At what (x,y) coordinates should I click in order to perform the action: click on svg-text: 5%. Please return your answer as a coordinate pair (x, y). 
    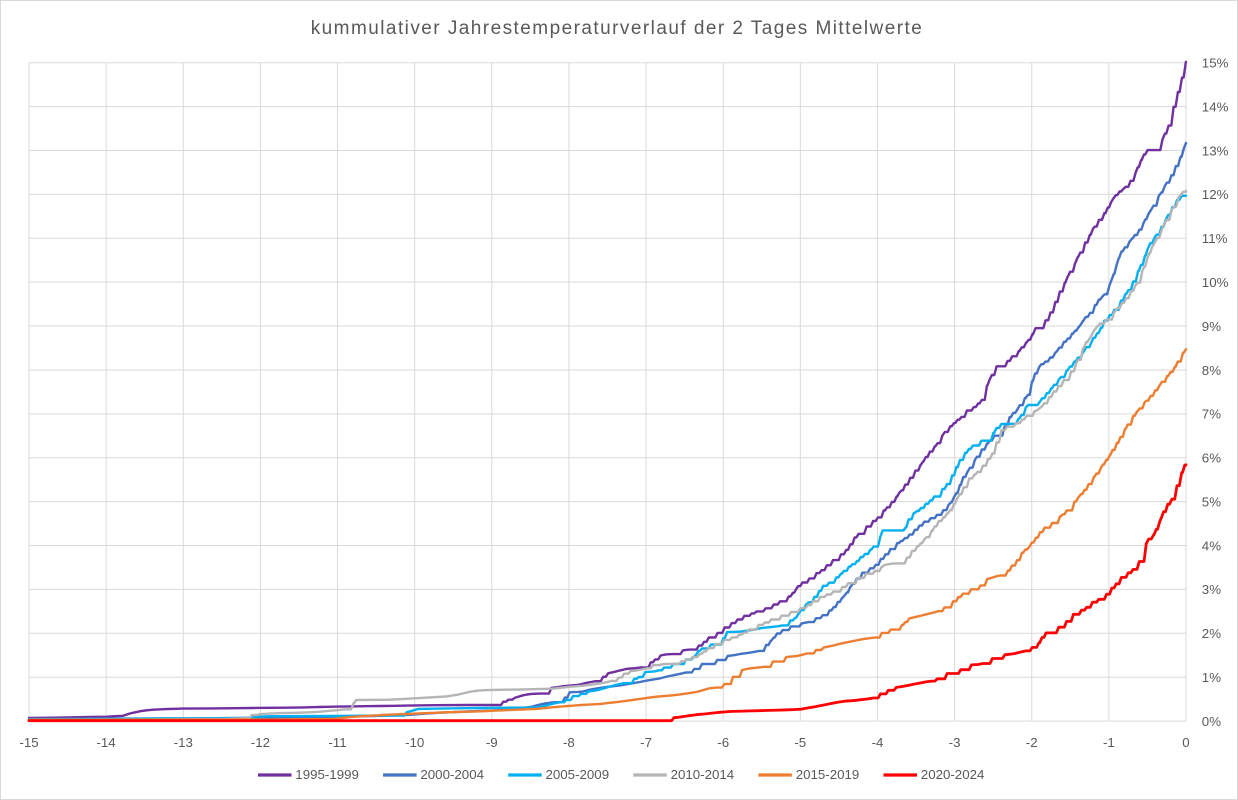
    Looking at the image, I should click on (1211, 501).